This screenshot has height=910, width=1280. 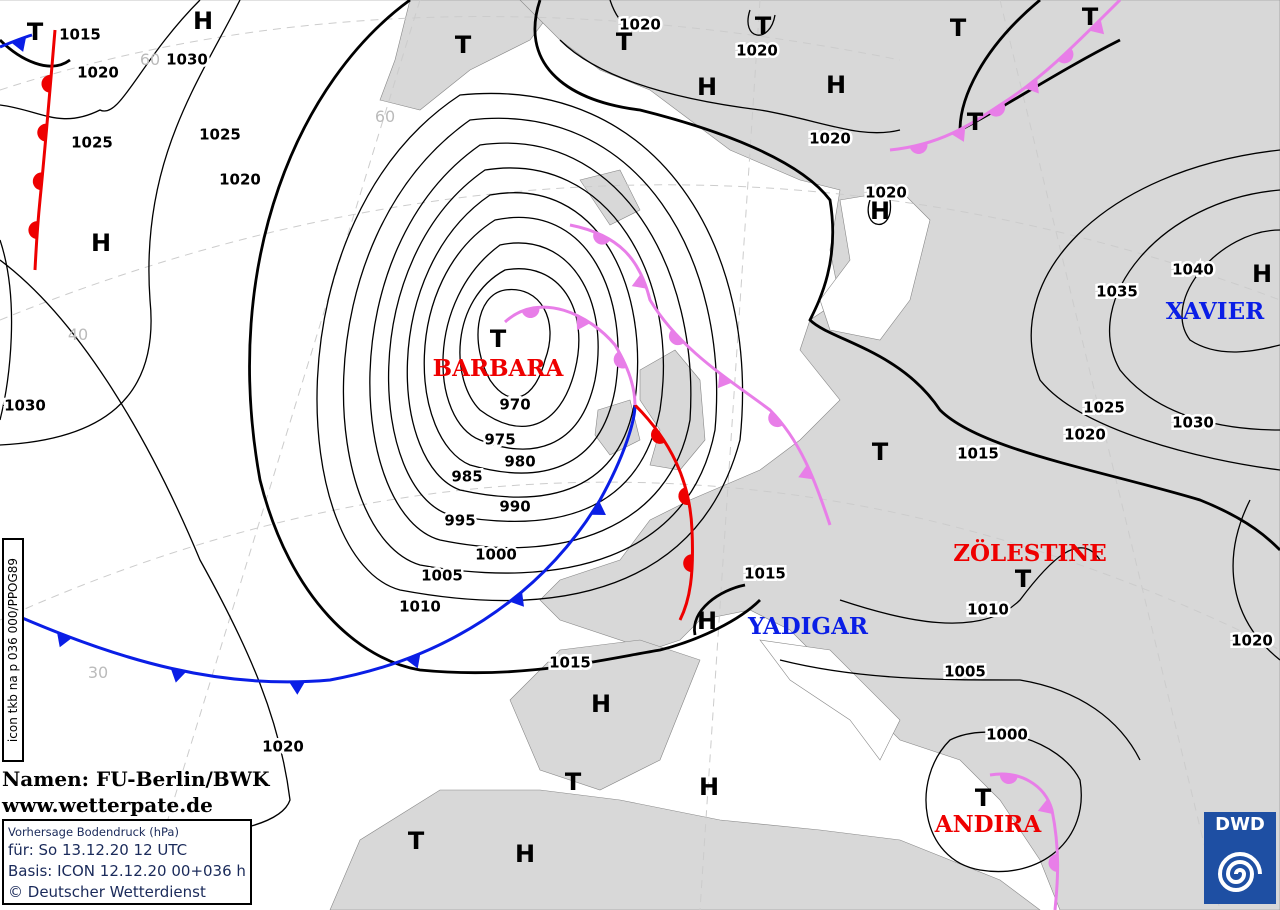 What do you see at coordinates (1193, 270) in the screenshot?
I see `isobar-label: 1040` at bounding box center [1193, 270].